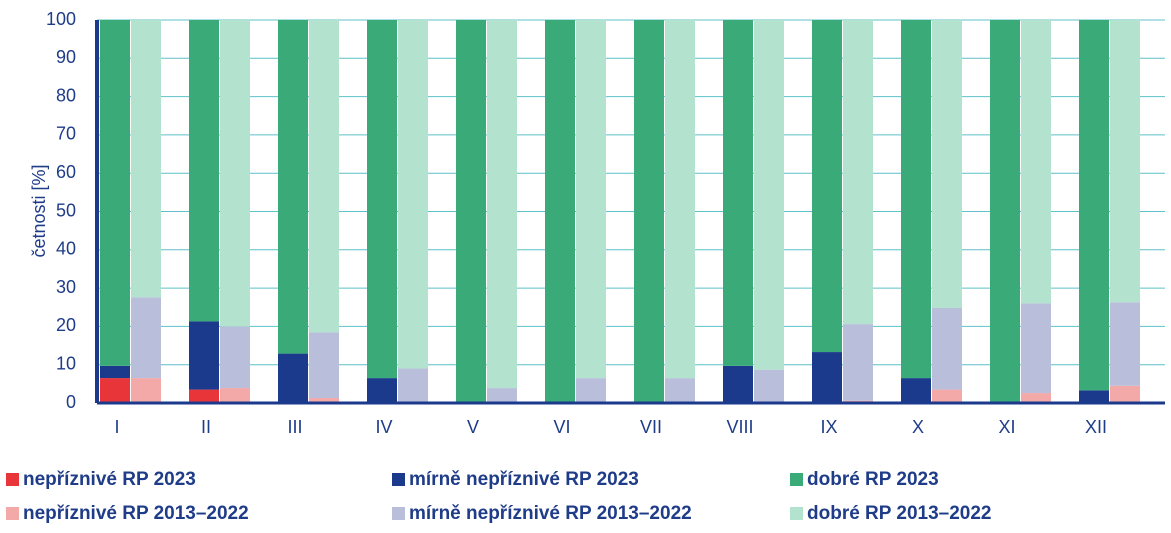  What do you see at coordinates (66, 172) in the screenshot?
I see `y-tick-label: 60` at bounding box center [66, 172].